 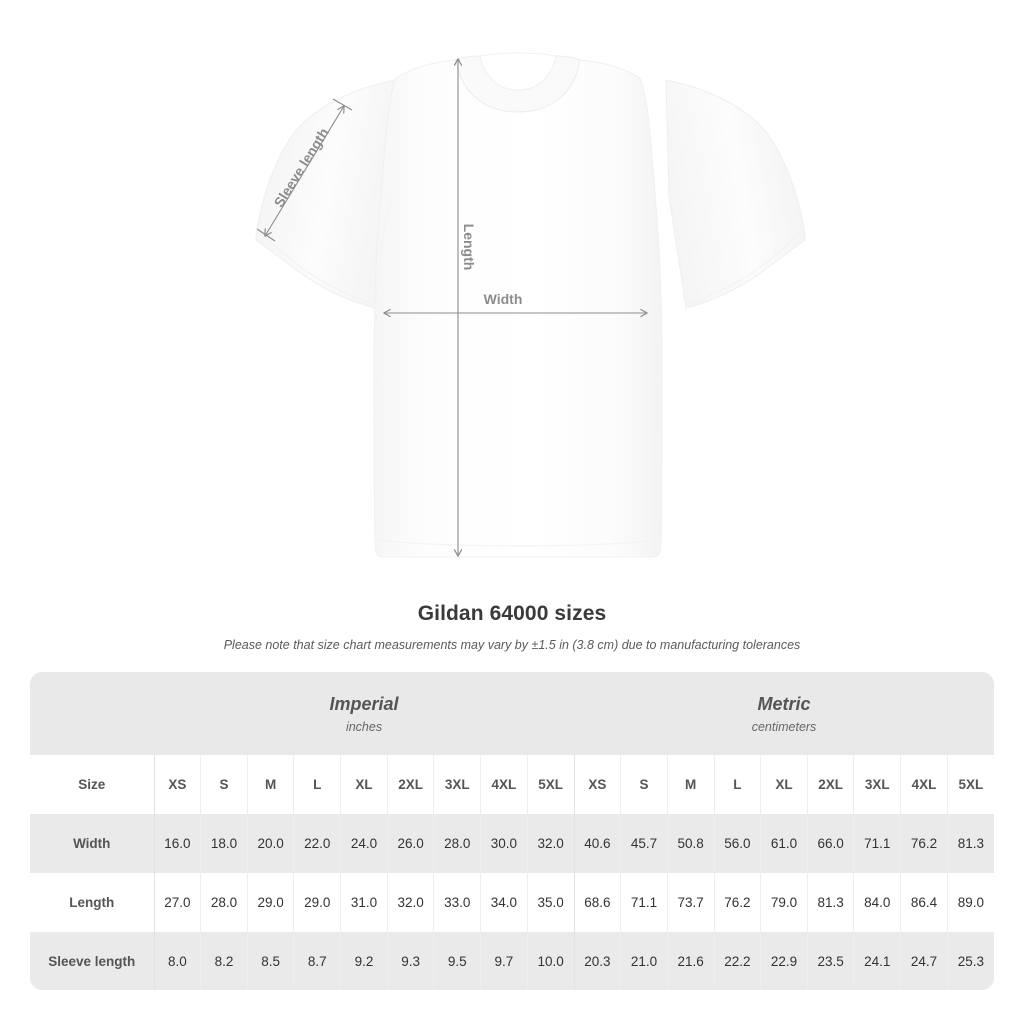 What do you see at coordinates (266, 235) in the screenshot?
I see `sleeve-tick-bottom` at bounding box center [266, 235].